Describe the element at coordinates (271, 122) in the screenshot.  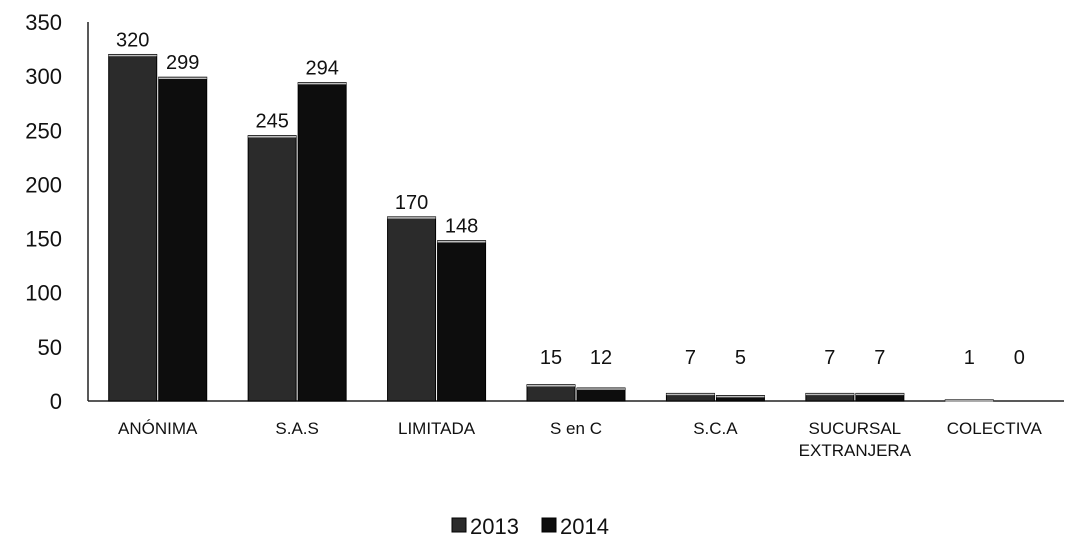
I see `data-label: 245` at that location.